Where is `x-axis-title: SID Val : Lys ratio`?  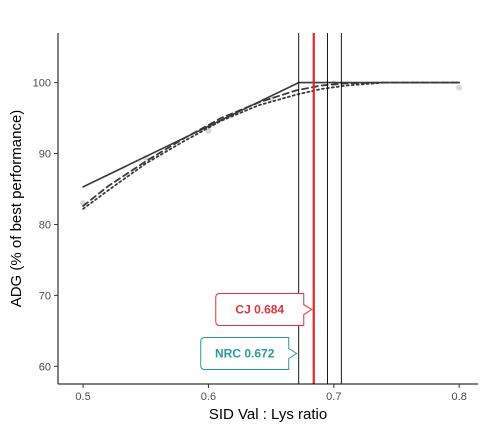
x-axis-title: SID Val : Lys ratio is located at coordinates (268, 414).